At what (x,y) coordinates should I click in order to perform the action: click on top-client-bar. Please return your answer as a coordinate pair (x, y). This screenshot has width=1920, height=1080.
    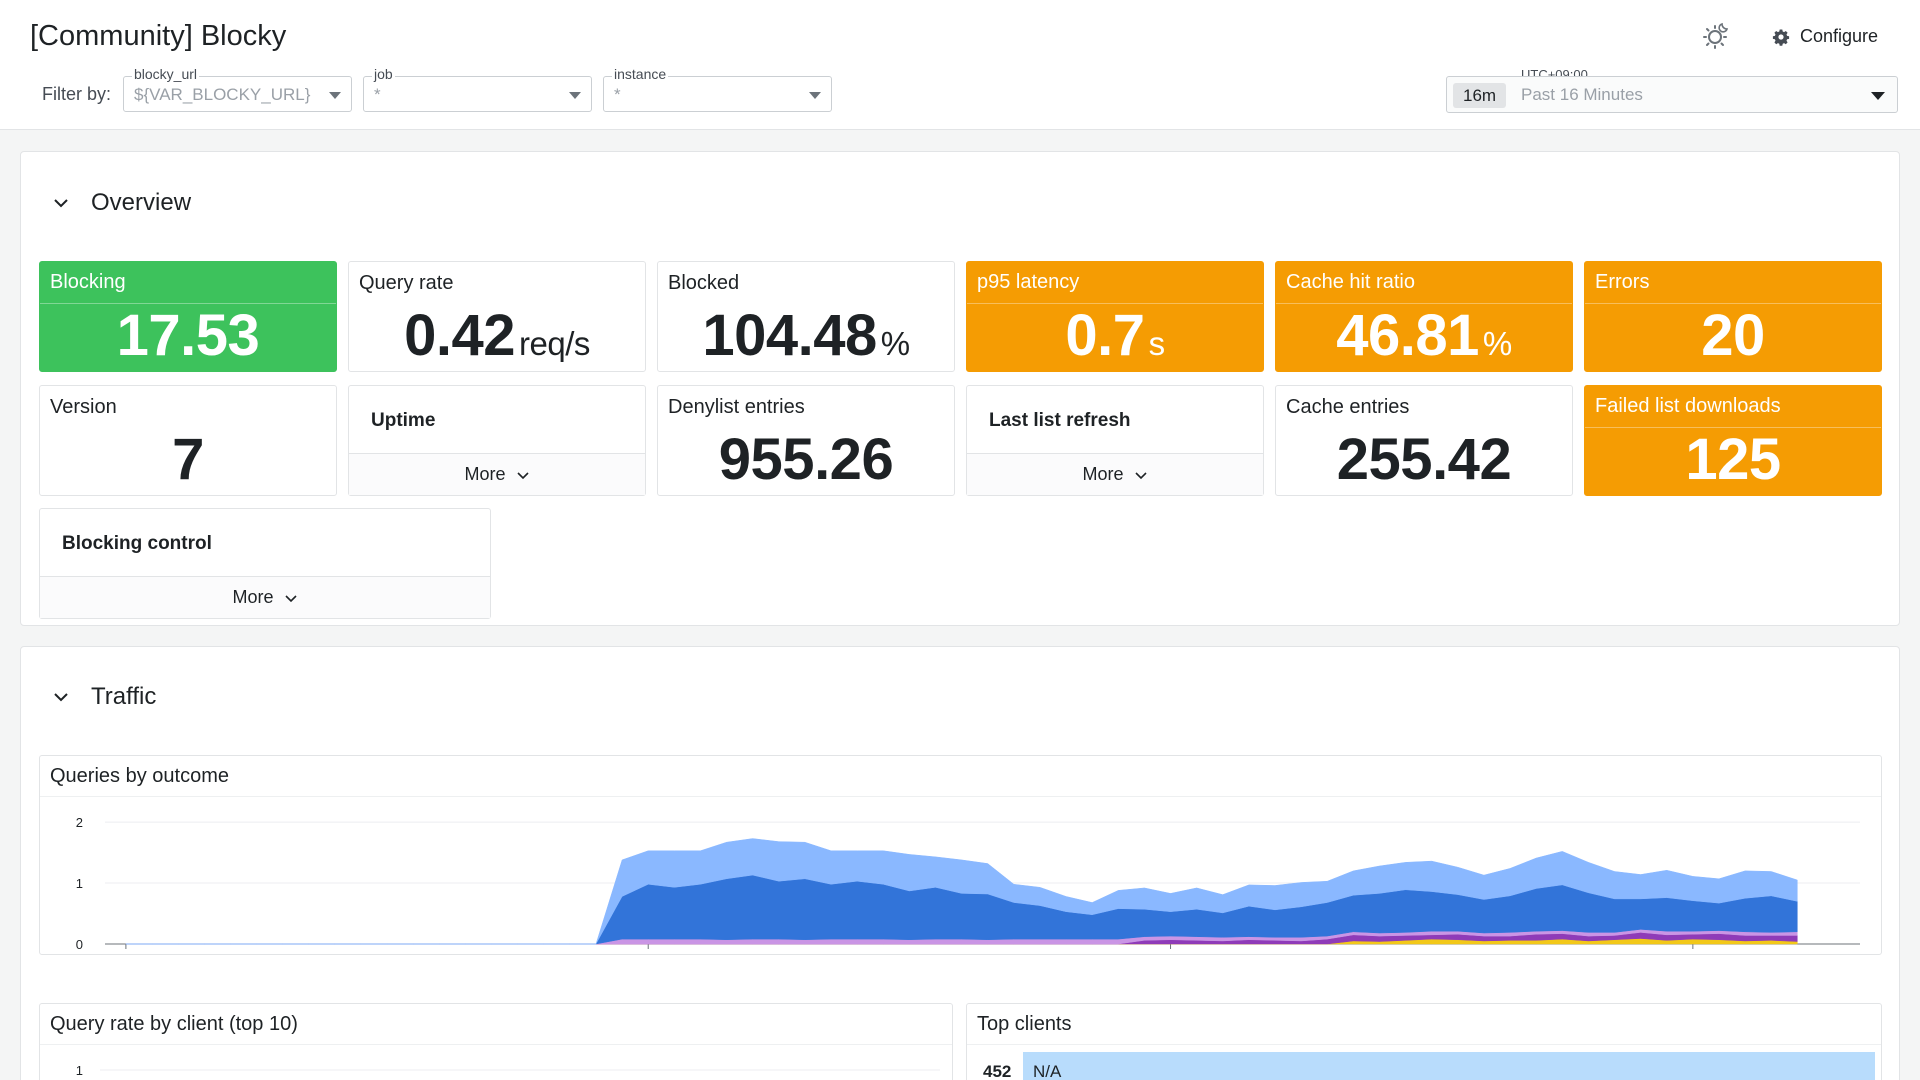
    Looking at the image, I should click on (1449, 1066).